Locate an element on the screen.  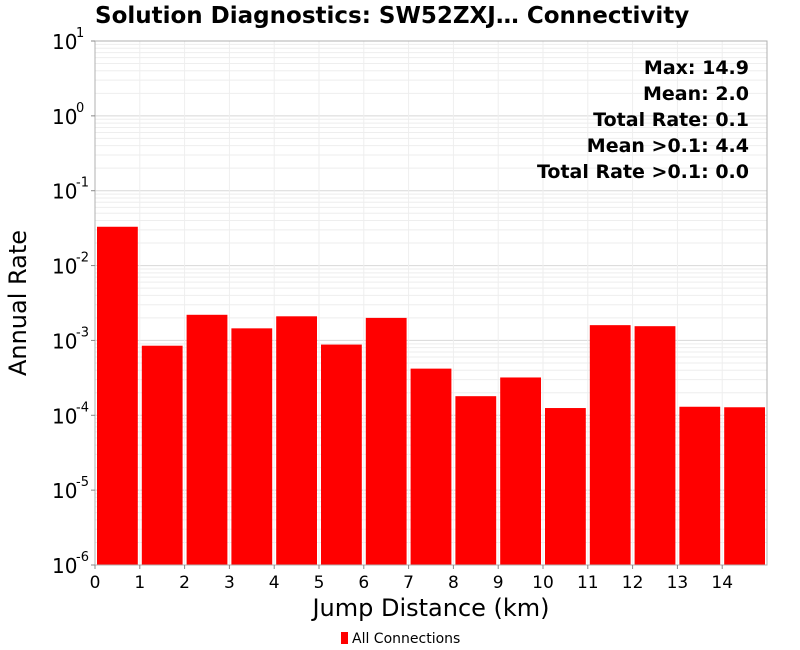
x-tick-label: 8 is located at coordinates (453, 583).